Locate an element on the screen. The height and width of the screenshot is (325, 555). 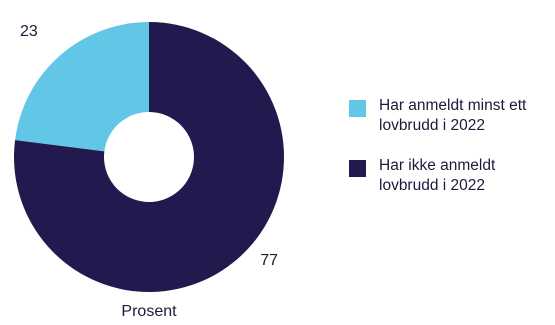
x-axis-label: Prosent is located at coordinates (149, 311).